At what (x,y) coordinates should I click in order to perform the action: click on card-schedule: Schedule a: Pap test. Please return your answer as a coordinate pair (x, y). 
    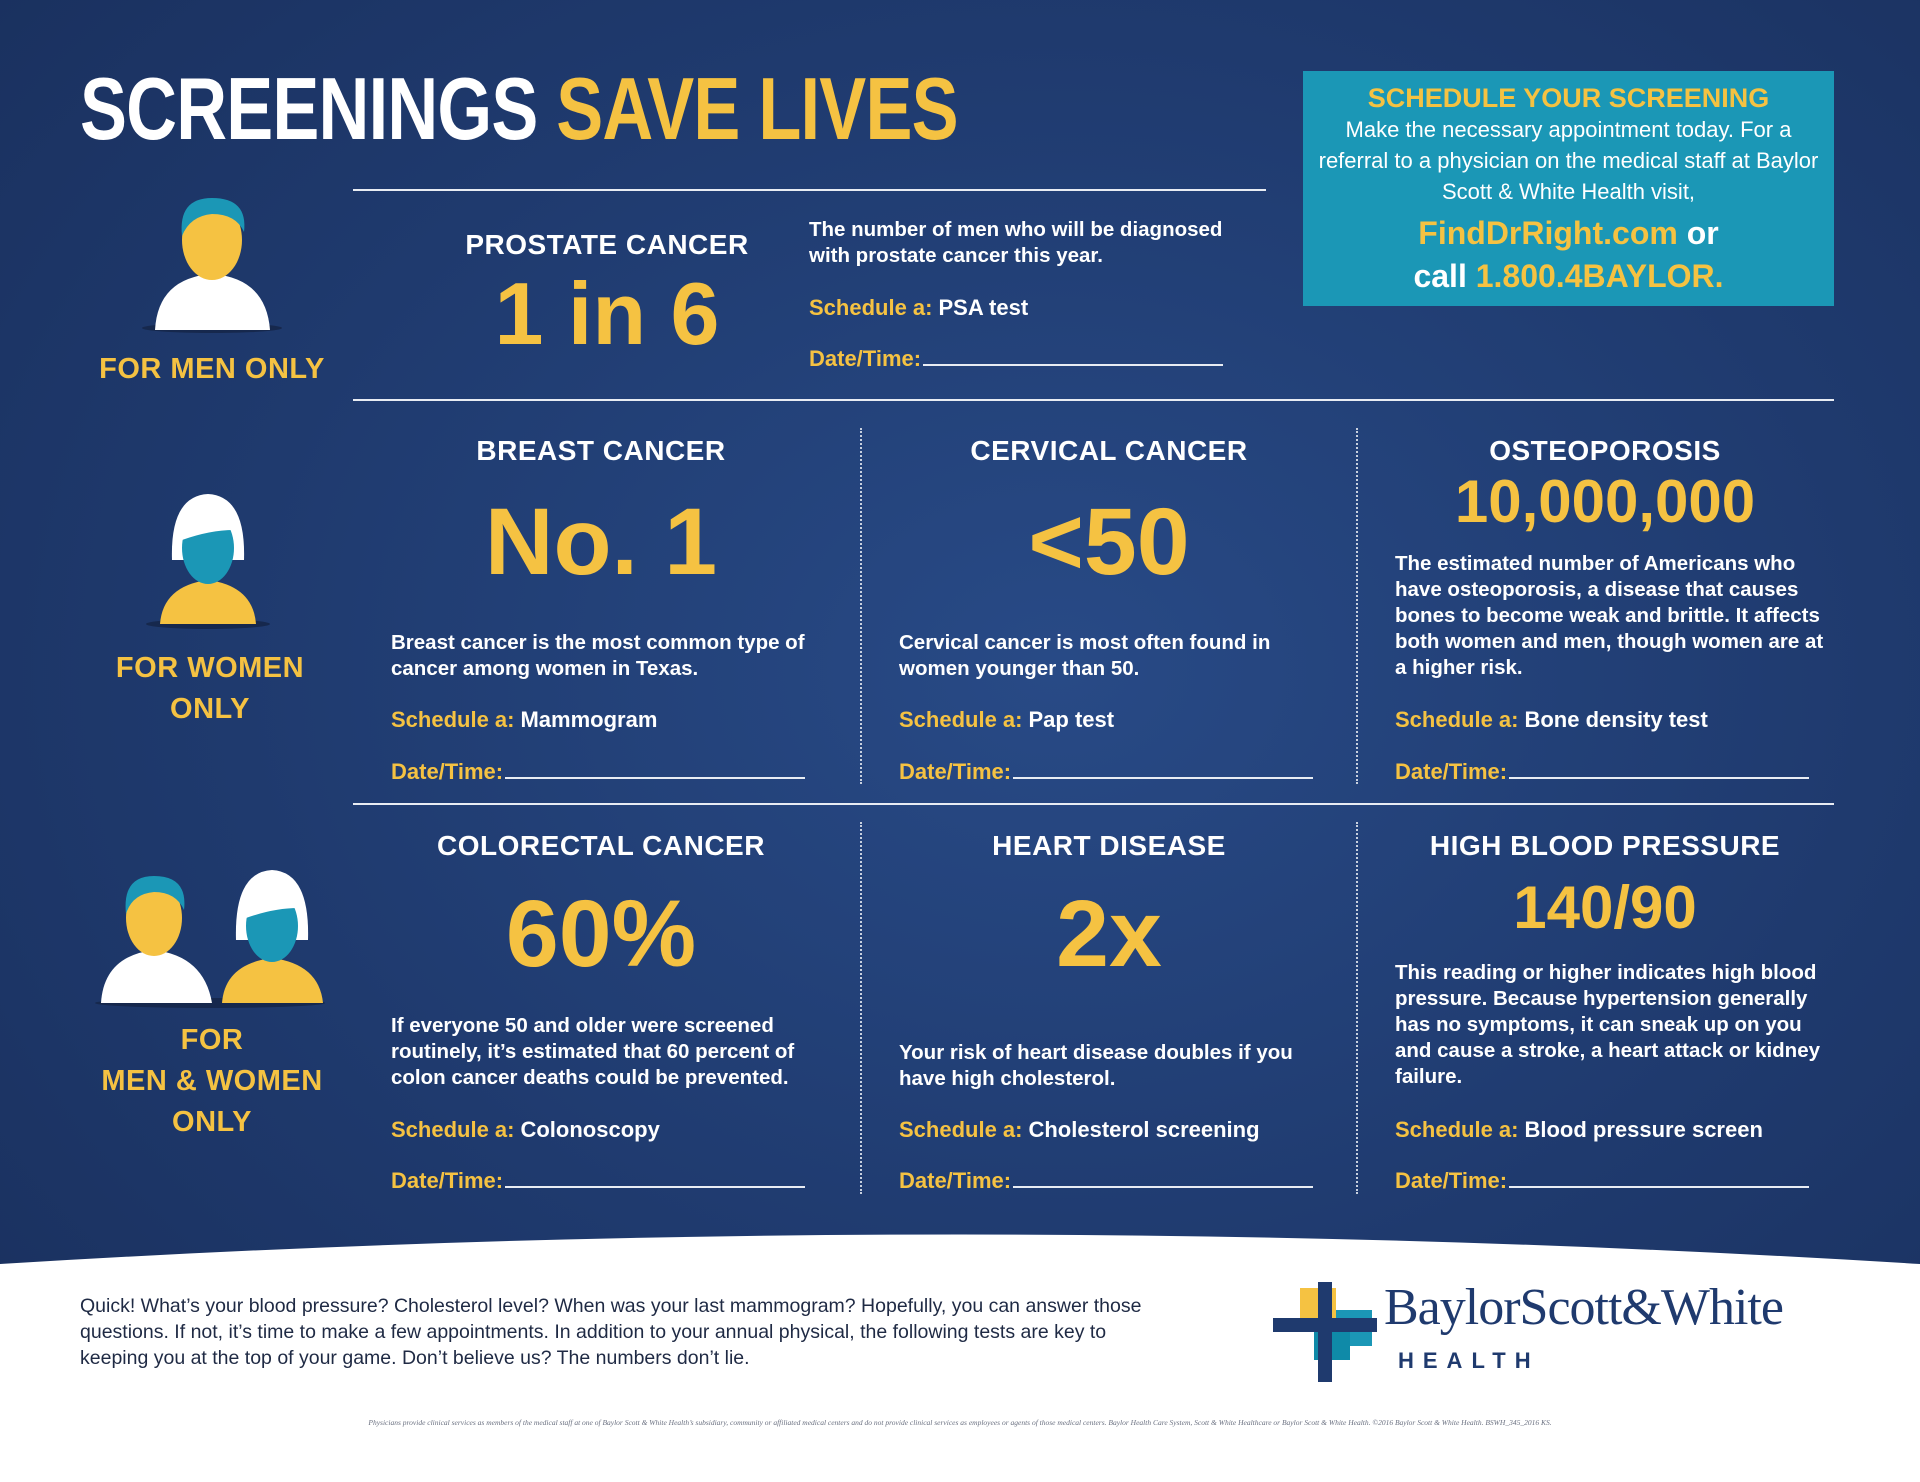
    Looking at the image, I should click on (1006, 720).